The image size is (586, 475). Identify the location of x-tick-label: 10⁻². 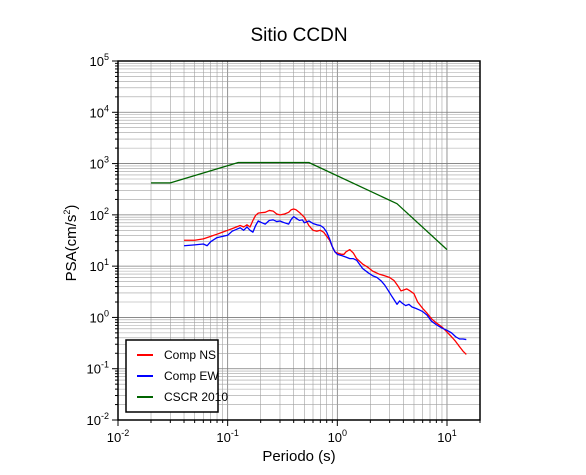
(118, 436).